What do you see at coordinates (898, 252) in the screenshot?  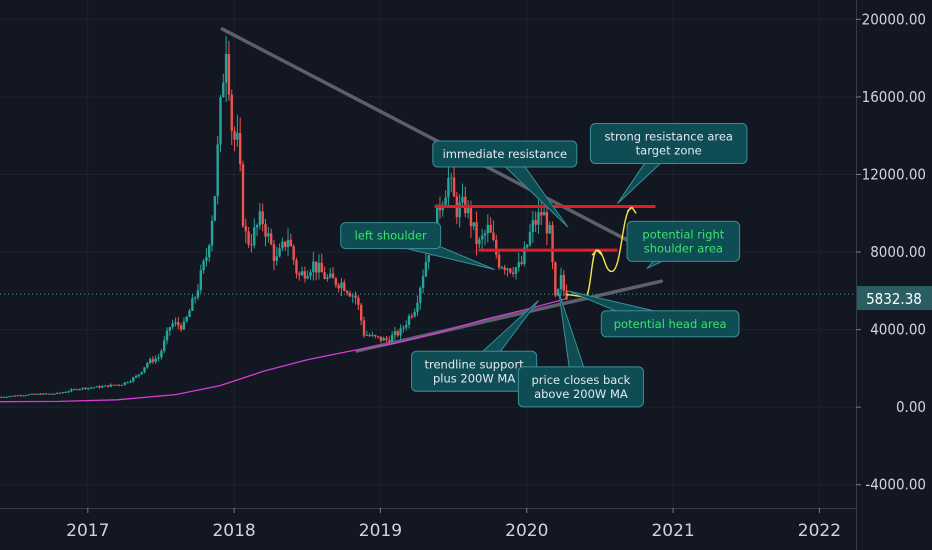 I see `y-tick-label: 8000.00` at bounding box center [898, 252].